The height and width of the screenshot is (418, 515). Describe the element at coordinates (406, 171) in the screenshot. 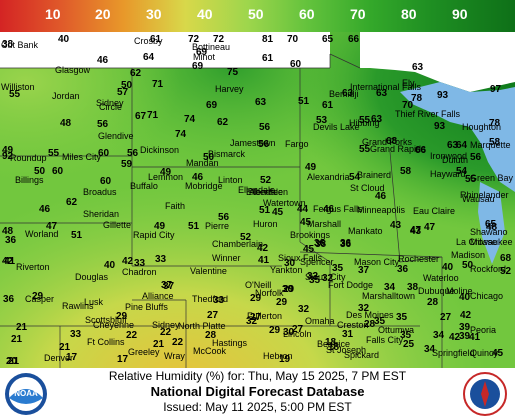

I see `humidity-value: 58` at that location.